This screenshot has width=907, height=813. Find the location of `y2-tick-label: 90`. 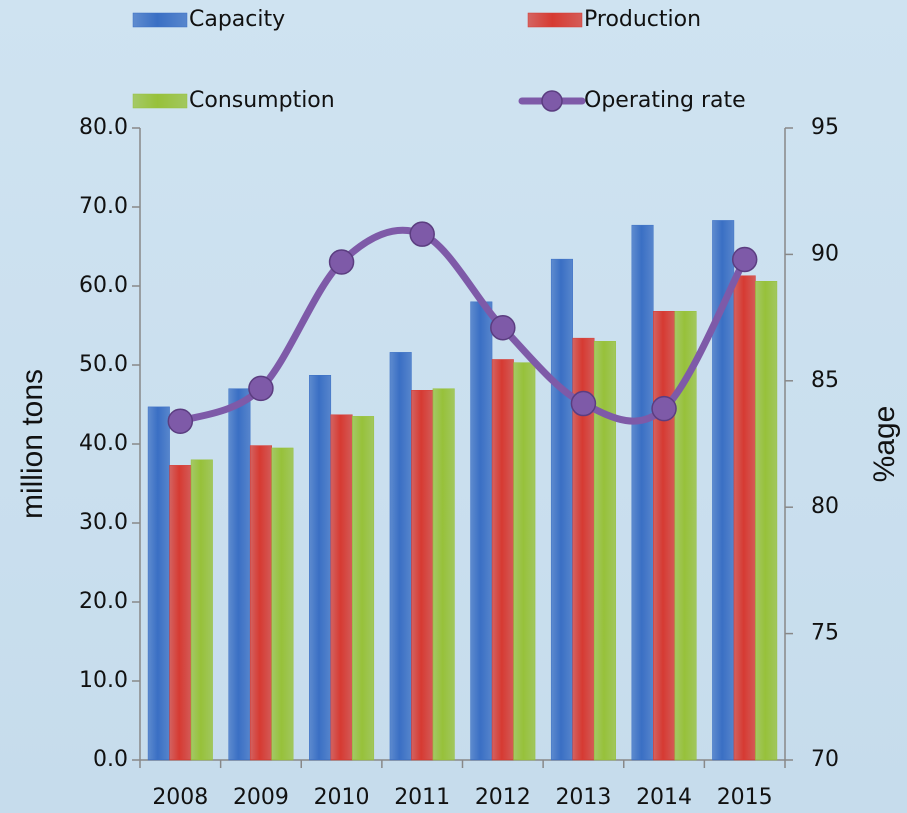

y2-tick-label: 90 is located at coordinates (825, 253).